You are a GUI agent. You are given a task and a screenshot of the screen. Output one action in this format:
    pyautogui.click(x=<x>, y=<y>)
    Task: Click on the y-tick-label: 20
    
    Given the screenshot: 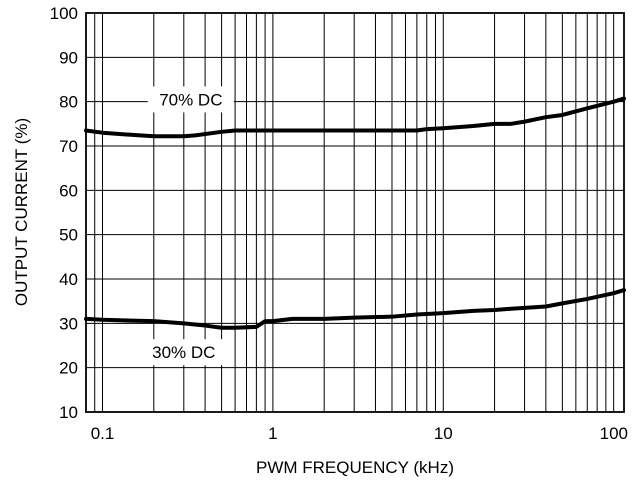 What is the action you would take?
    pyautogui.click(x=68, y=368)
    